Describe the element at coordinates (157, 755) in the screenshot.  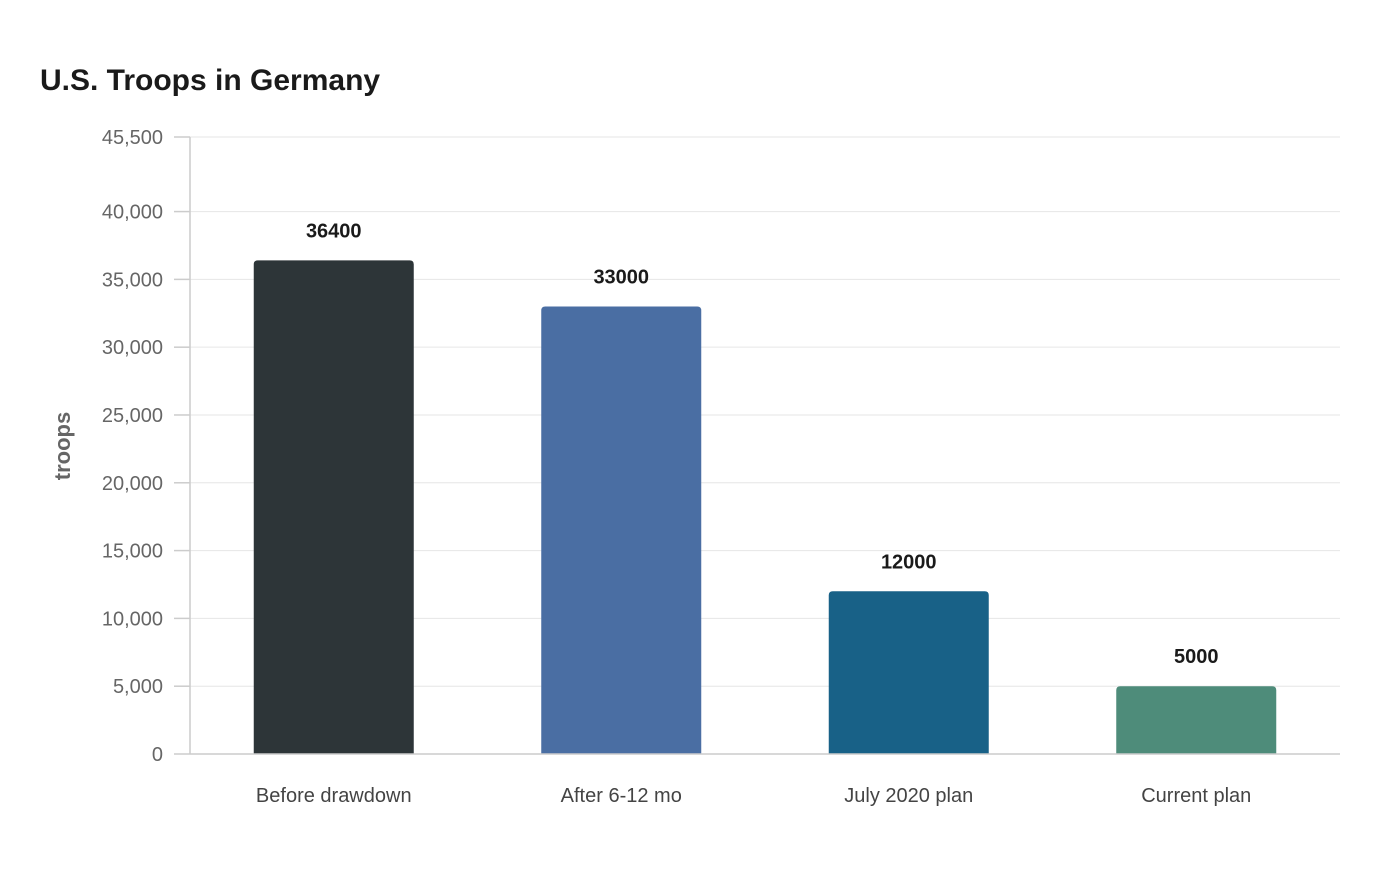
I see `y-tick-label: 0` at that location.